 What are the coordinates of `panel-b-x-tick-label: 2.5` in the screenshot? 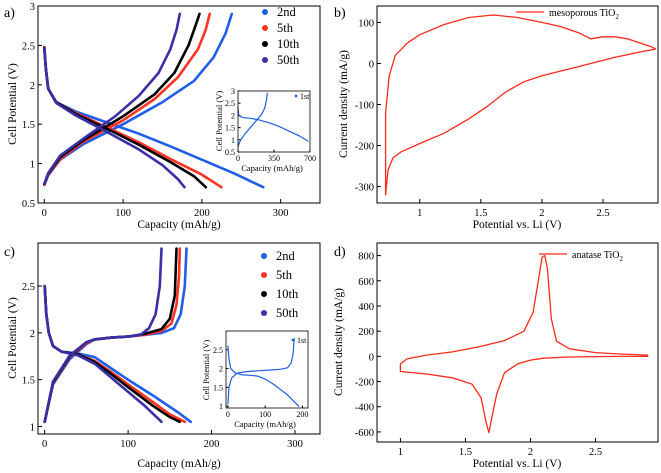 It's located at (602, 213).